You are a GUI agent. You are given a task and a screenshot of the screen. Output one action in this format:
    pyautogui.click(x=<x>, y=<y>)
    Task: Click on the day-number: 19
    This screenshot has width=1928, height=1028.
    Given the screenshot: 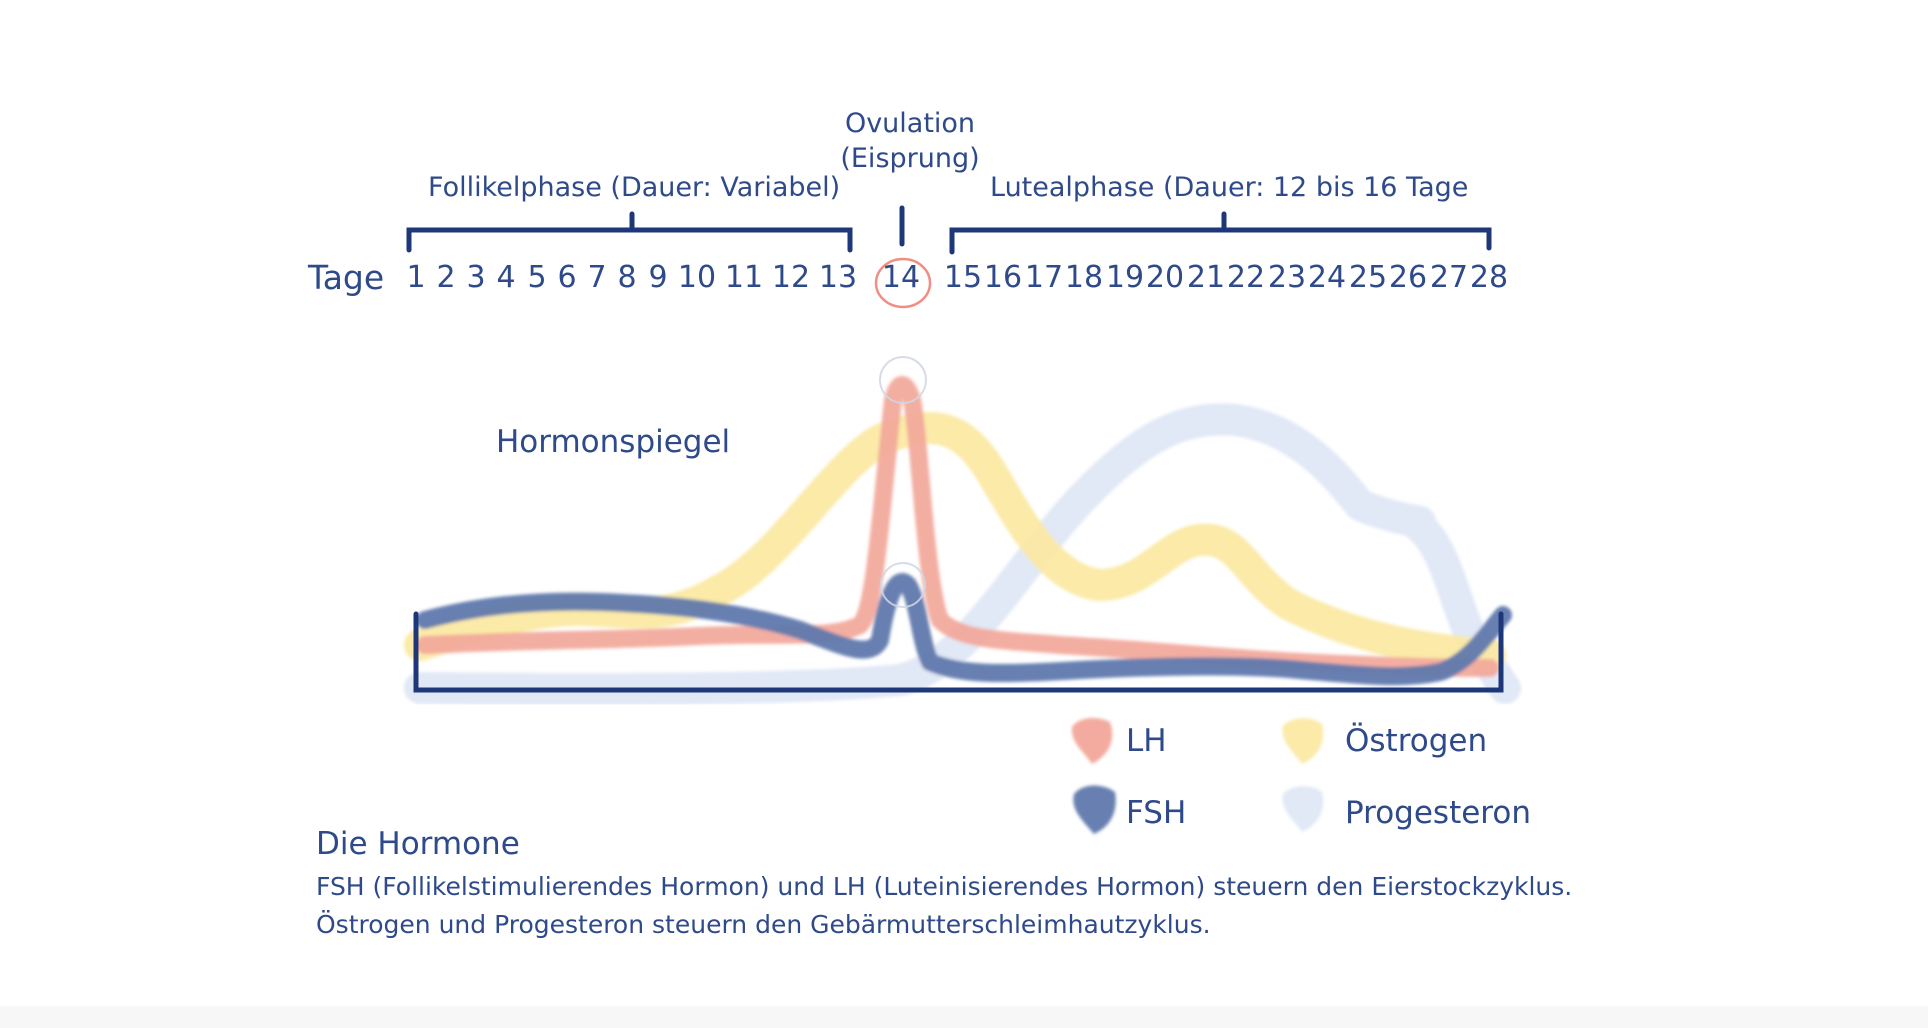 What is the action you would take?
    pyautogui.click(x=1125, y=277)
    